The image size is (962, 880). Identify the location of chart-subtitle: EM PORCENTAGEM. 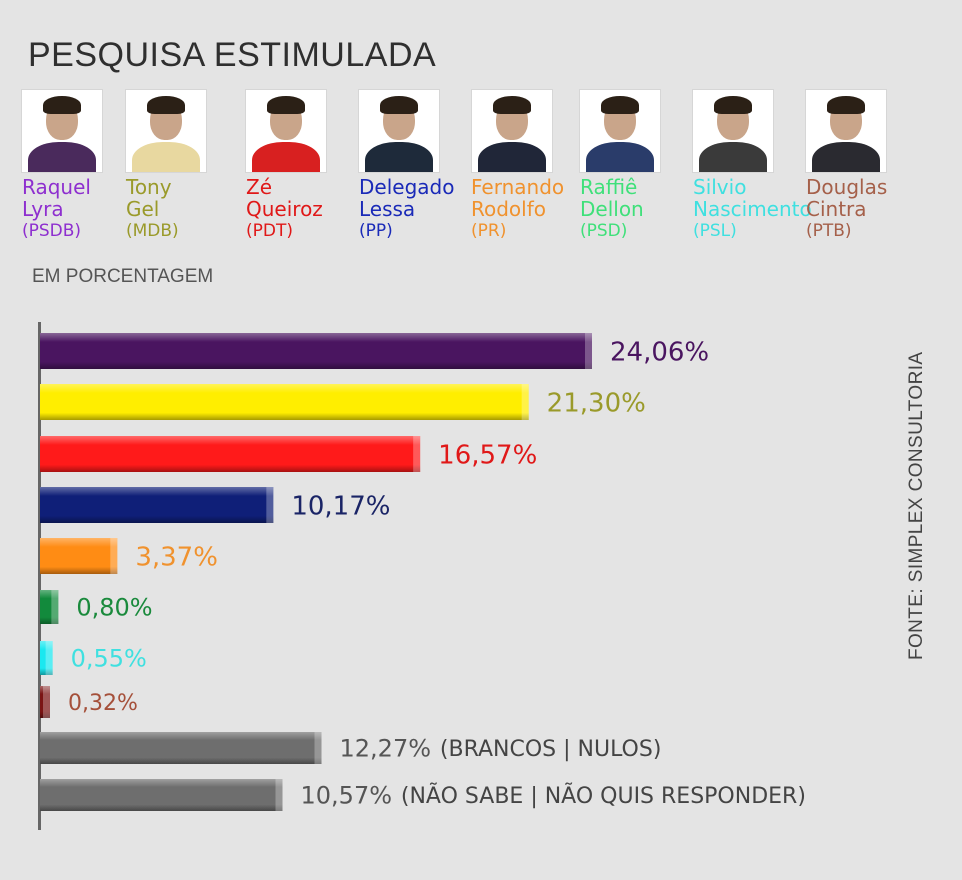
(123, 276).